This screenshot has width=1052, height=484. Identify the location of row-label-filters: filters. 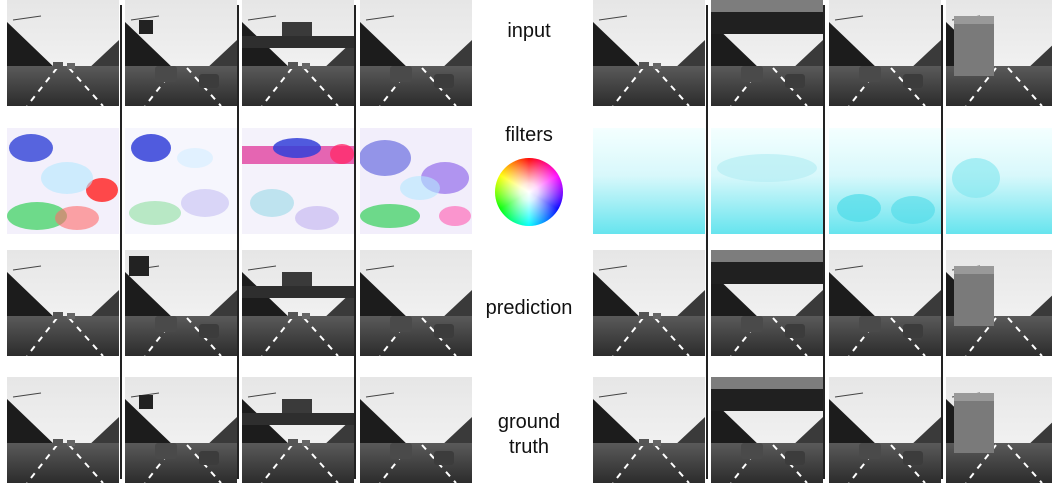
(529, 135).